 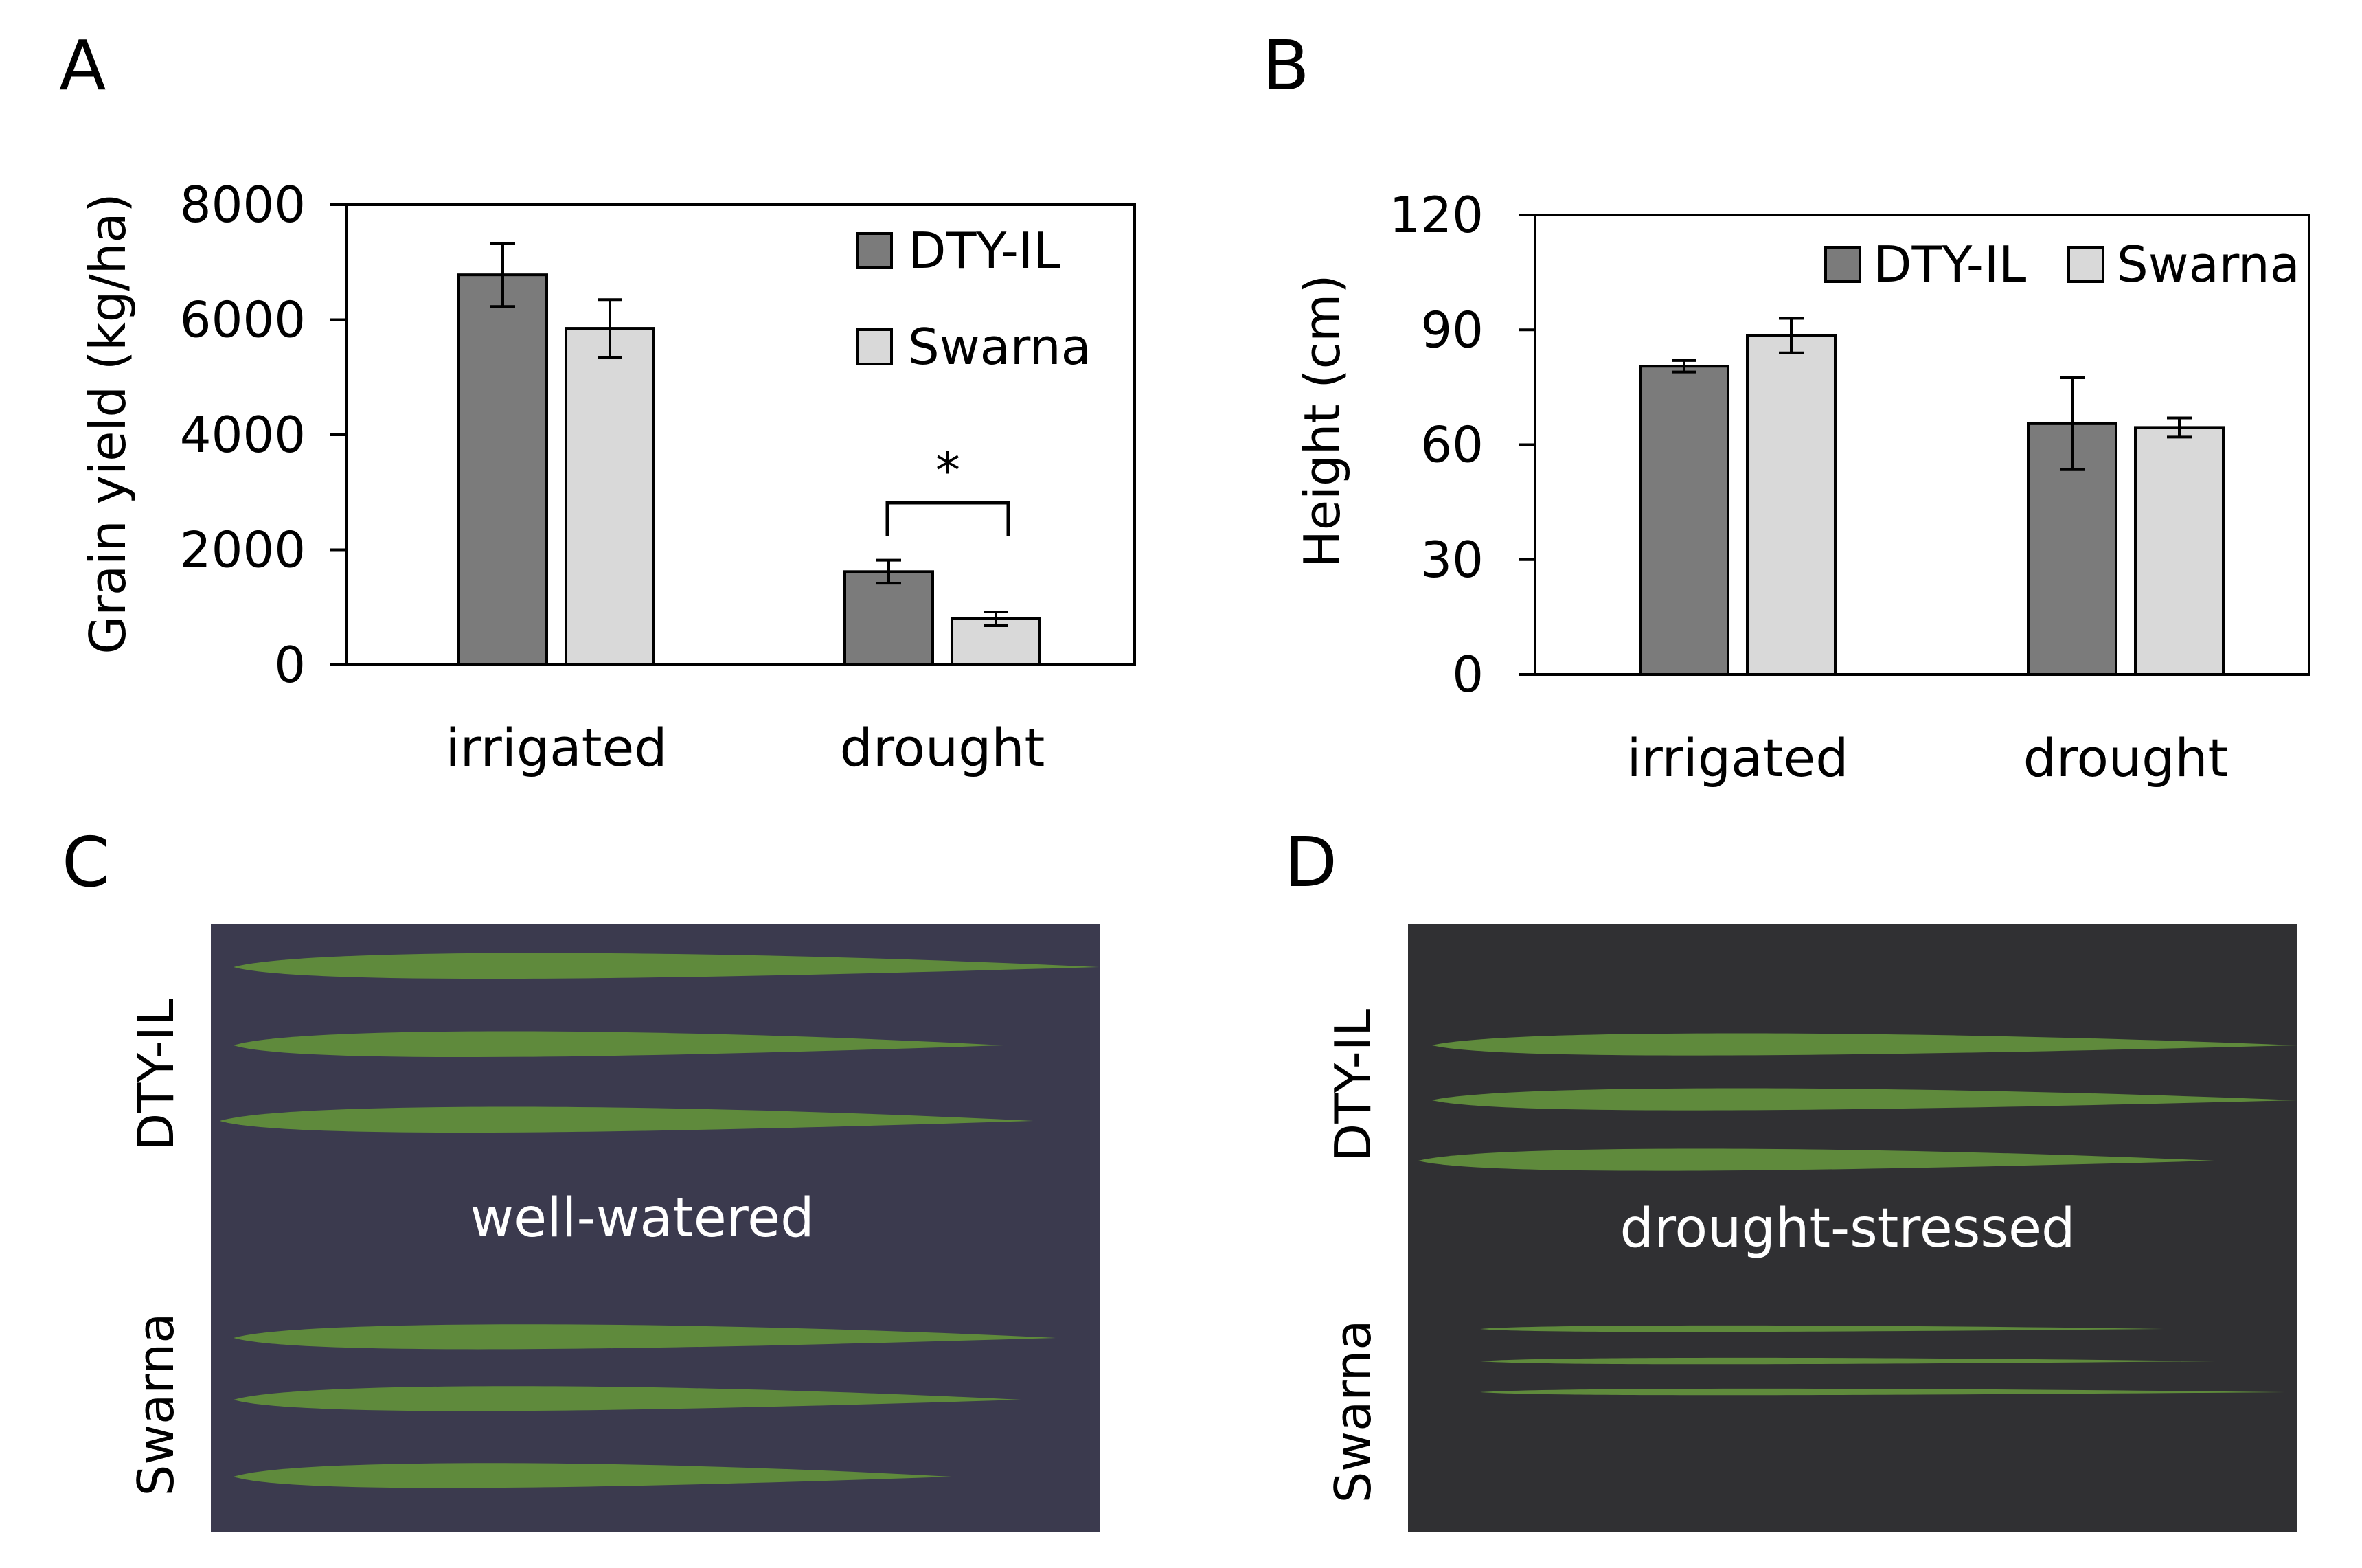 What do you see at coordinates (2126, 757) in the screenshot?
I see `chart-b-category-drought: drought` at bounding box center [2126, 757].